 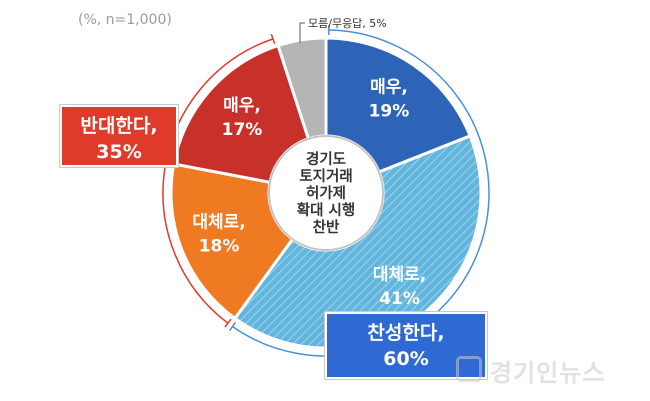 What do you see at coordinates (119, 126) in the screenshot?
I see `oppose-title: 반대한다,` at bounding box center [119, 126].